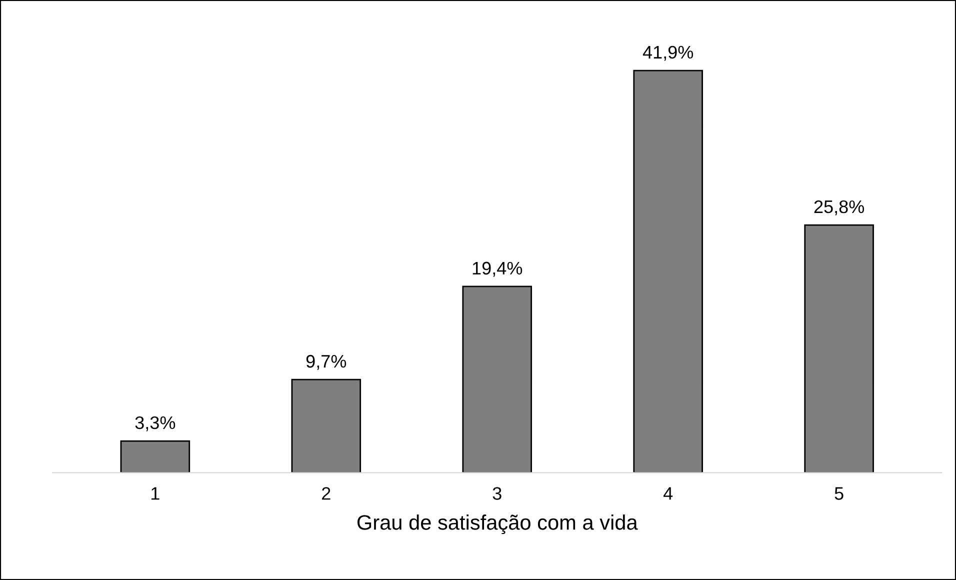  I want to click on x-tick-label: 5, so click(839, 493).